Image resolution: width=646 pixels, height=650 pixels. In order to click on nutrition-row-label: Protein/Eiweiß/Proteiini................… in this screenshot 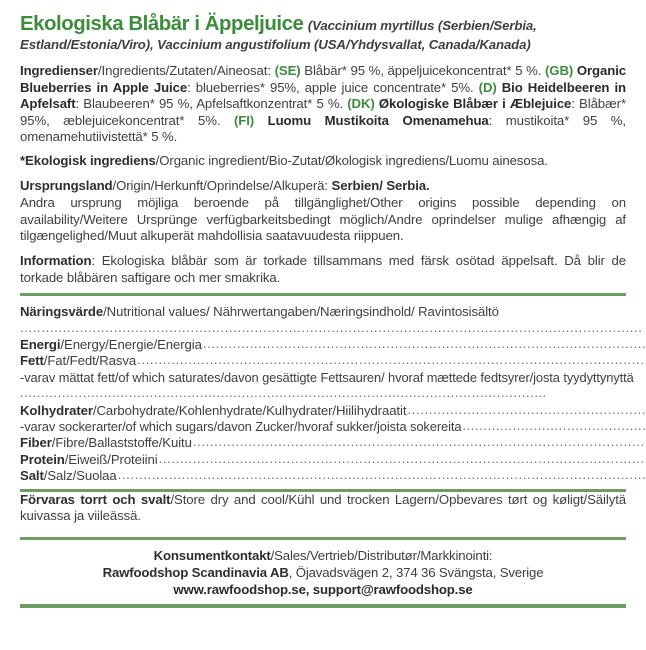, I will do `click(333, 459)`.